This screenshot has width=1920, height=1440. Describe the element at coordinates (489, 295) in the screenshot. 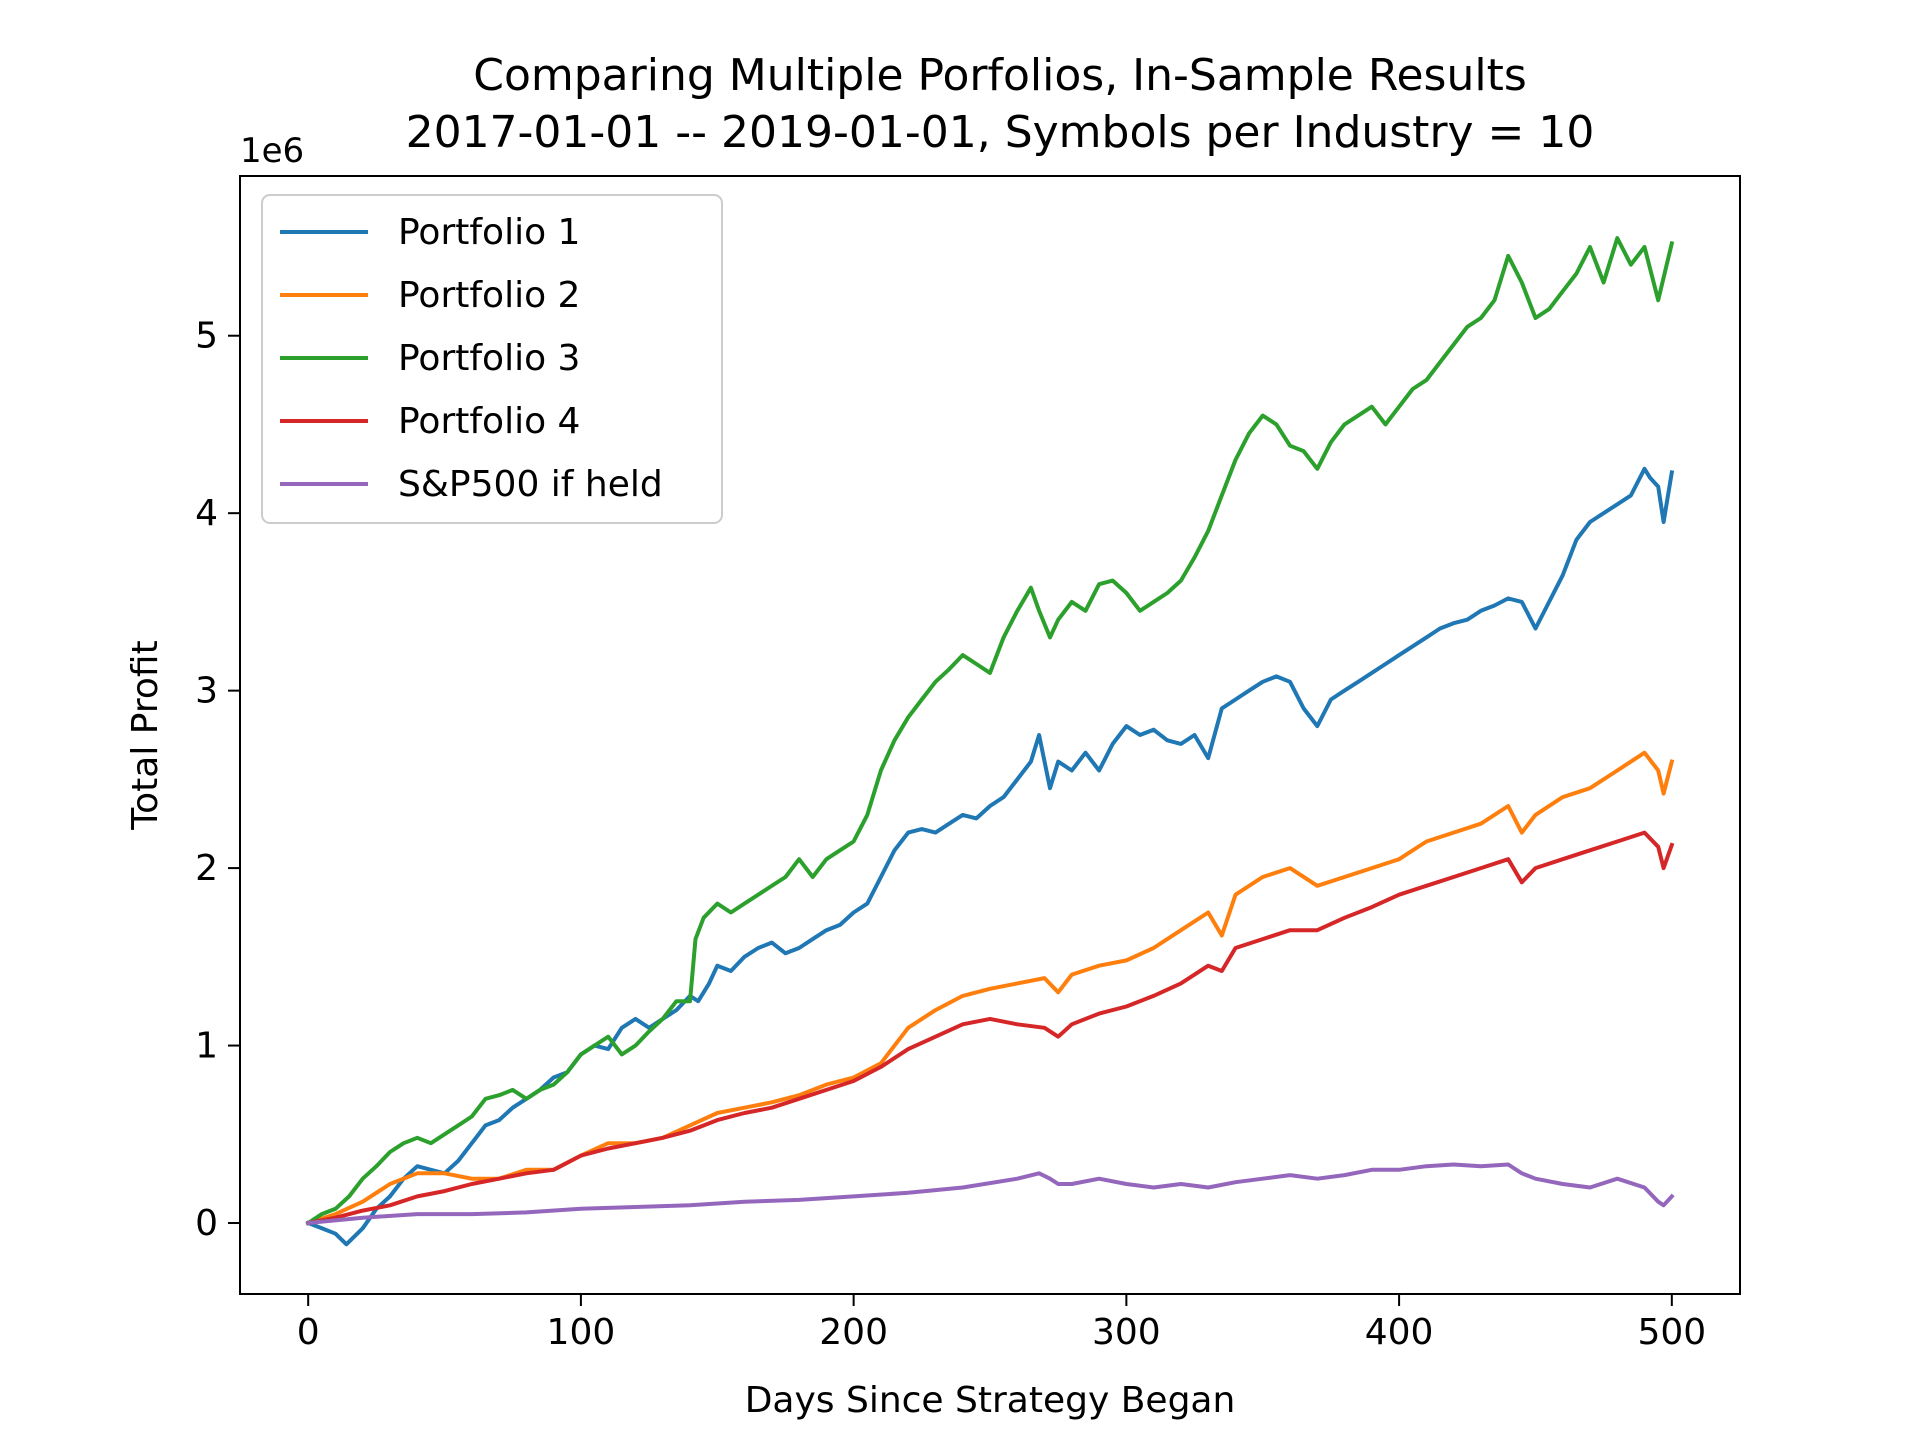

I see `legend-label: Portfolio 2` at that location.